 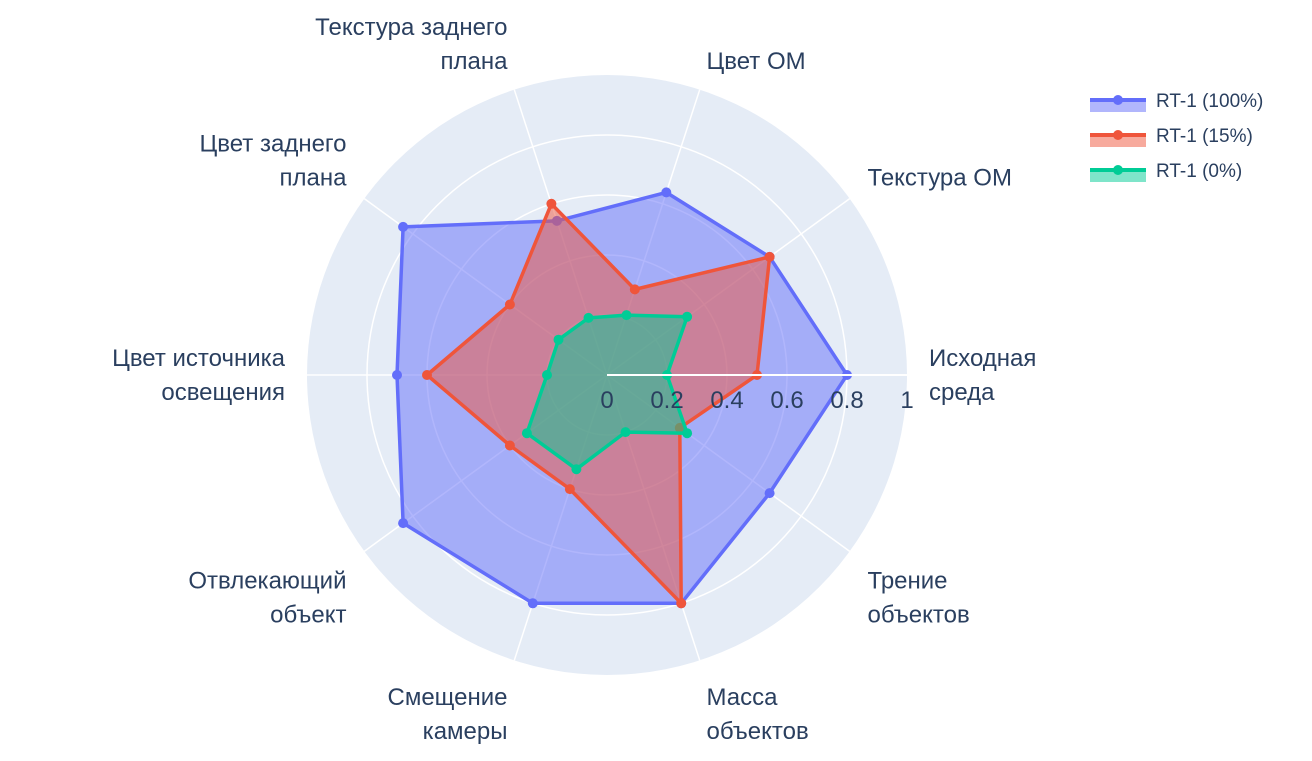 I want to click on category-label: Исходная среда, so click(x=982, y=375).